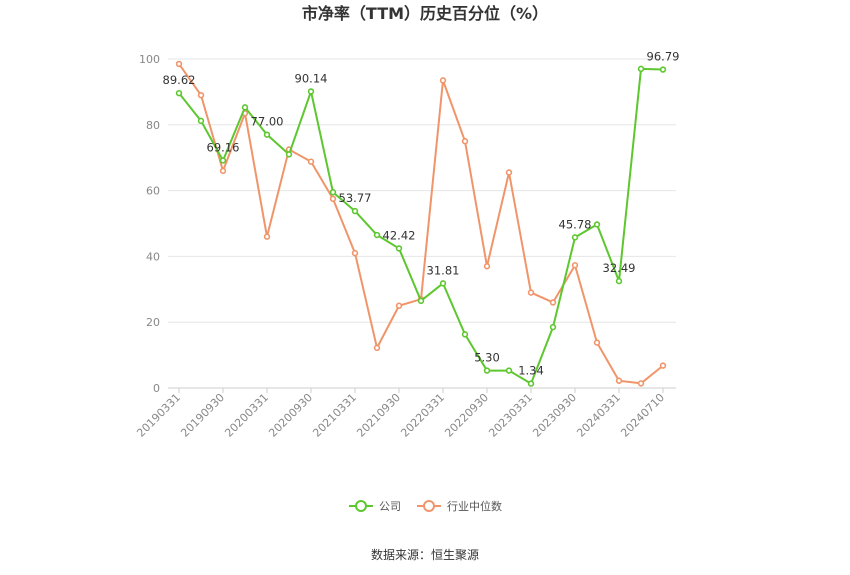  What do you see at coordinates (311, 78) in the screenshot?
I see `data-label: 90.14` at bounding box center [311, 78].